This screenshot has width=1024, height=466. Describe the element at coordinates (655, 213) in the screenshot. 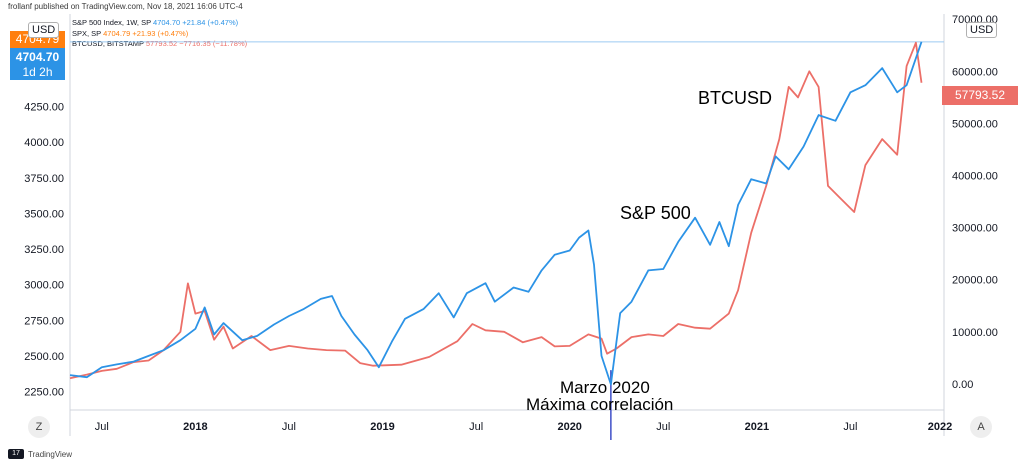

I see `annotation-sp500: S&P 500` at that location.